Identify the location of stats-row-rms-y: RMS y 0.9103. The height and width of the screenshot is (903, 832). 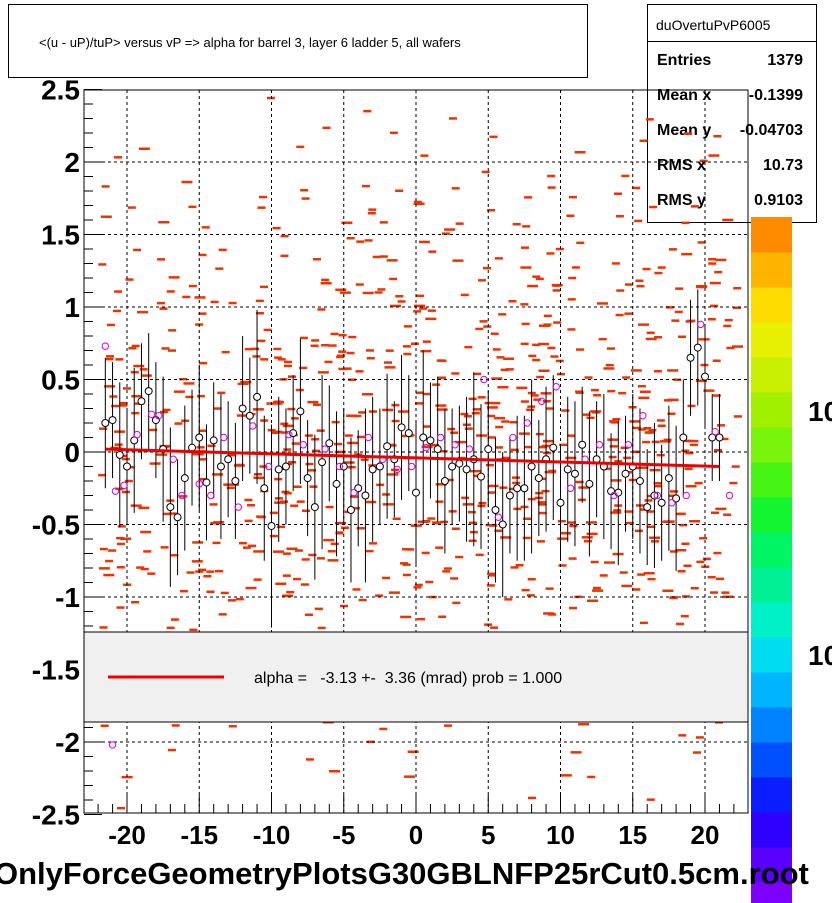
(732, 199).